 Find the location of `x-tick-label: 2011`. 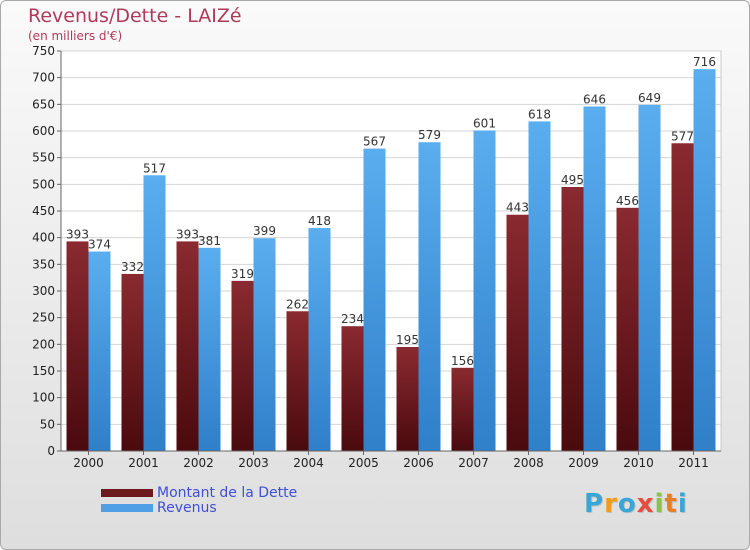

x-tick-label: 2011 is located at coordinates (693, 463).